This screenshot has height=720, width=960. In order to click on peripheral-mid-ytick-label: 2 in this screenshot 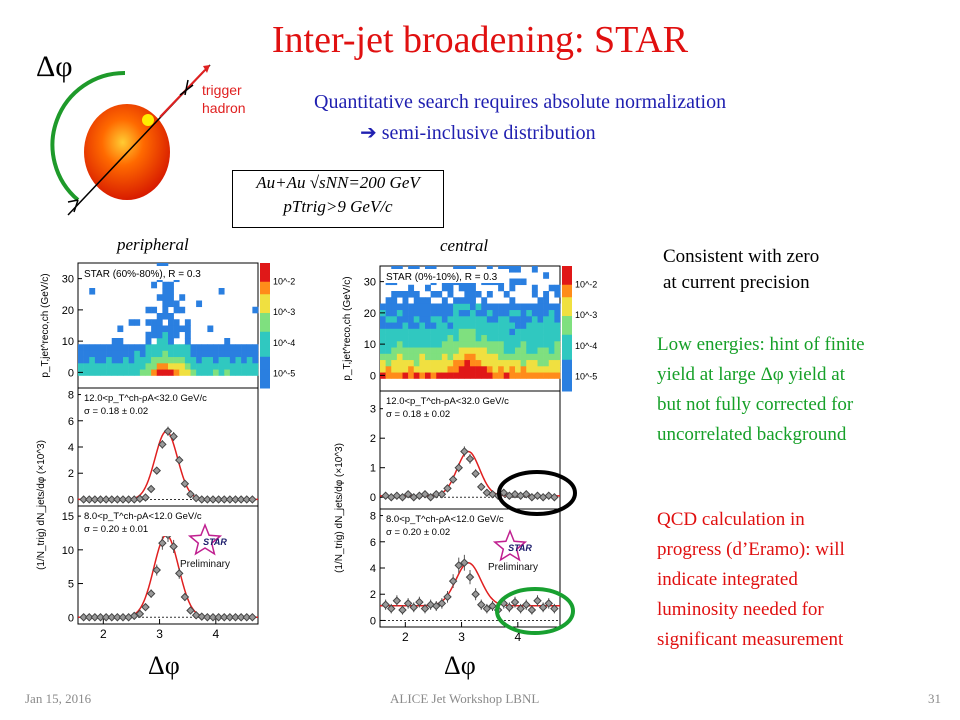, I will do `click(71, 474)`.